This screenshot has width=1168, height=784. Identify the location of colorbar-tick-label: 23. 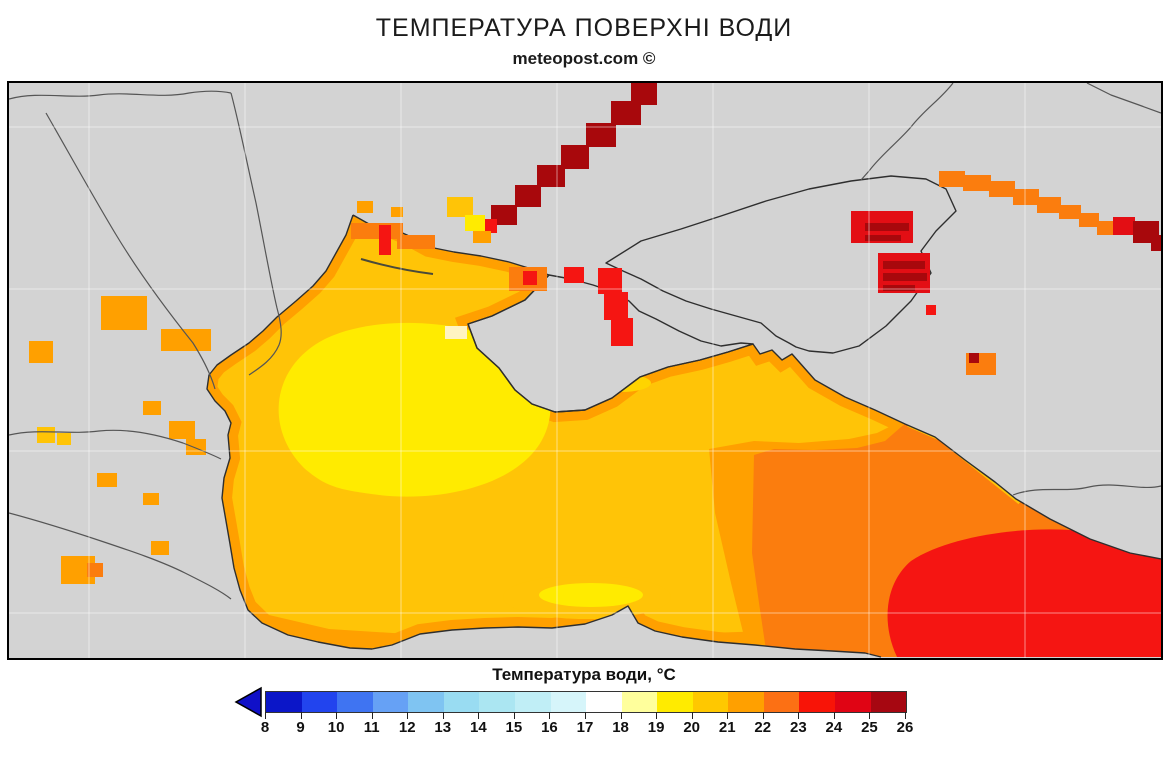
(798, 727).